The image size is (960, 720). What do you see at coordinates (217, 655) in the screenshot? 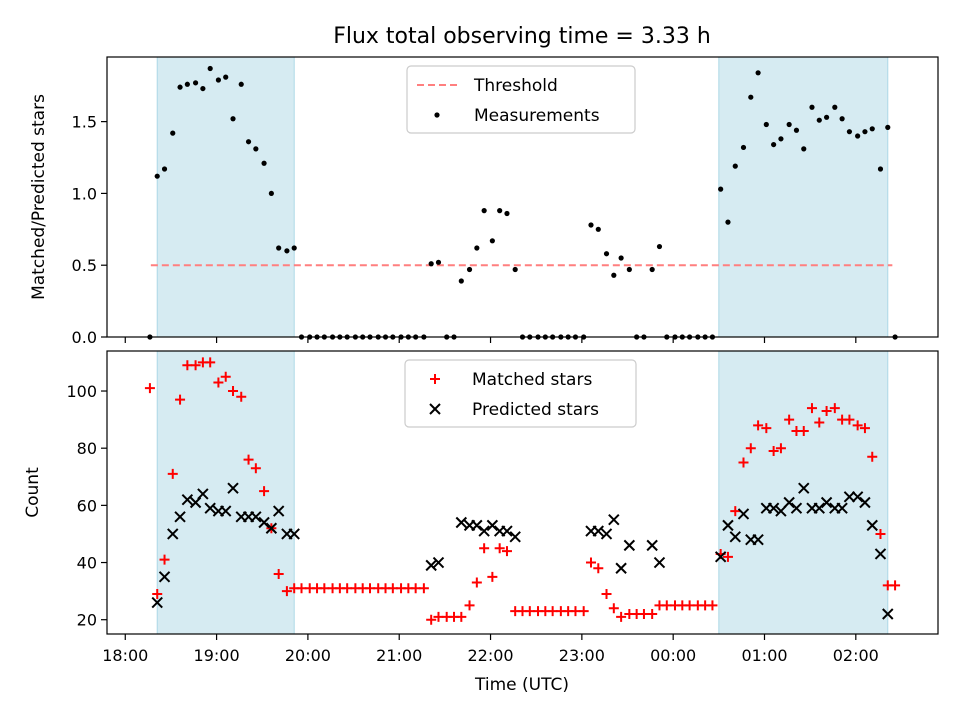
I see `x-tick-label: 19:00` at bounding box center [217, 655].